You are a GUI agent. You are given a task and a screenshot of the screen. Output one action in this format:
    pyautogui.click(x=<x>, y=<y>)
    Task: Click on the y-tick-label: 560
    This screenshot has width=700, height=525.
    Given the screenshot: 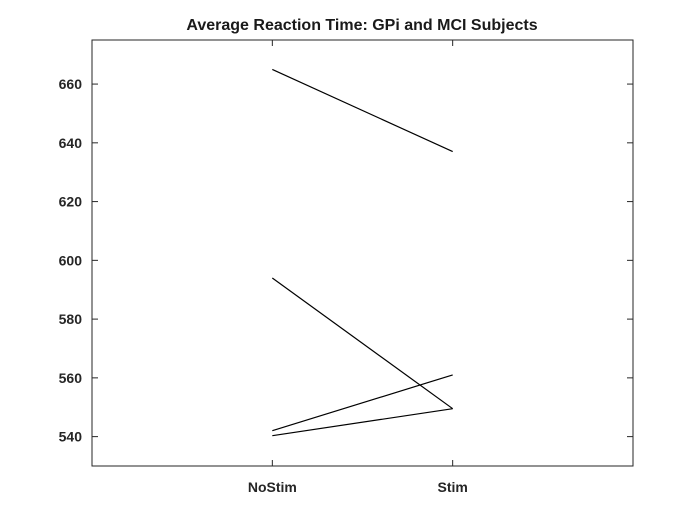 What is the action you would take?
    pyautogui.click(x=71, y=378)
    